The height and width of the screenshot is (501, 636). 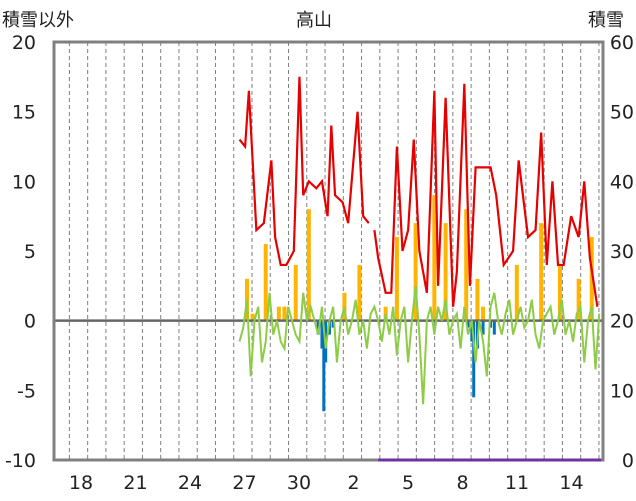 I want to click on y-left-tick-label: -5, so click(x=26, y=391).